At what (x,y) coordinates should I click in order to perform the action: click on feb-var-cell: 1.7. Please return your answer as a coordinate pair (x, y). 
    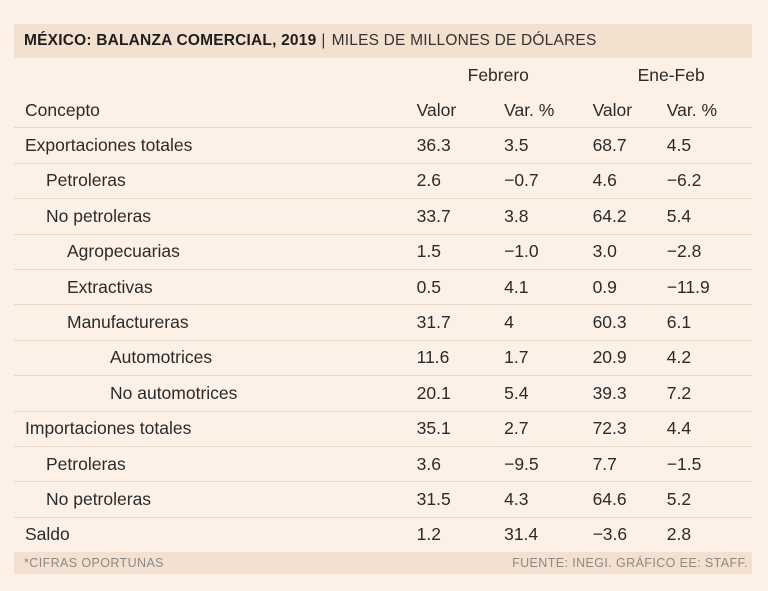
    Looking at the image, I should click on (537, 358).